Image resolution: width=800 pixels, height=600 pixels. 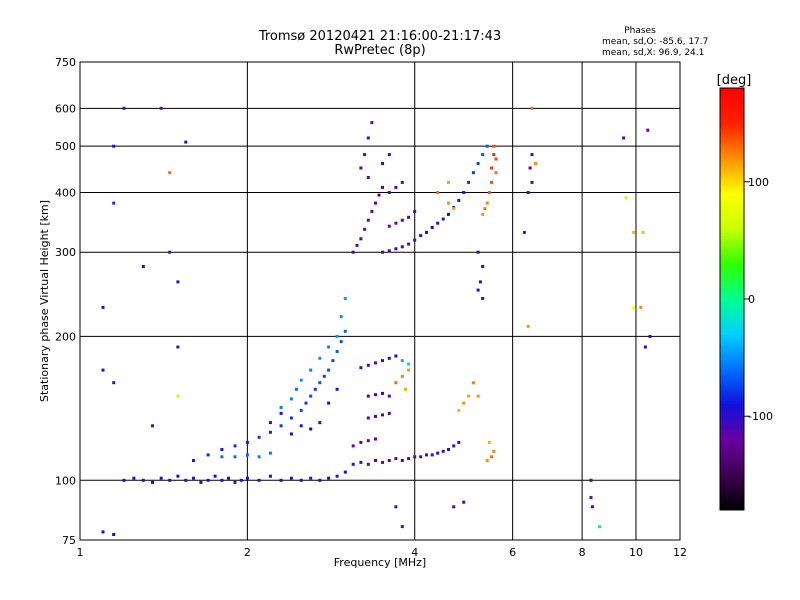 What do you see at coordinates (65, 252) in the screenshot?
I see `y-tick-label: 300` at bounding box center [65, 252].